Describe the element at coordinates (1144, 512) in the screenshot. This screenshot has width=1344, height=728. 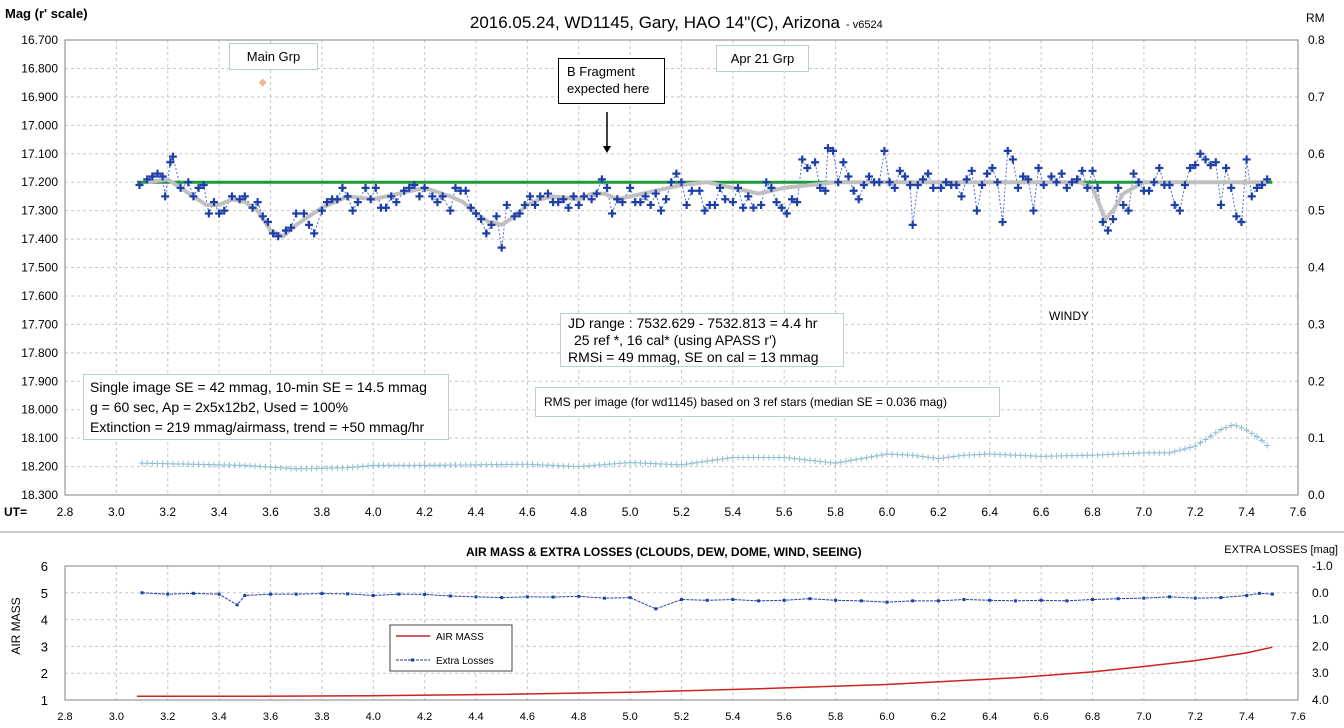
I see `top-x-tick-label: 7.0` at that location.